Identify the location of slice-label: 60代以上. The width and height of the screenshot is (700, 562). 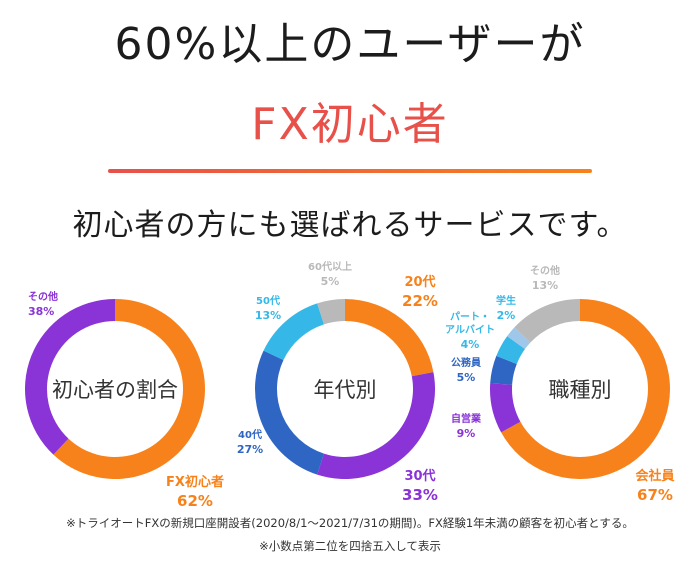
(330, 266).